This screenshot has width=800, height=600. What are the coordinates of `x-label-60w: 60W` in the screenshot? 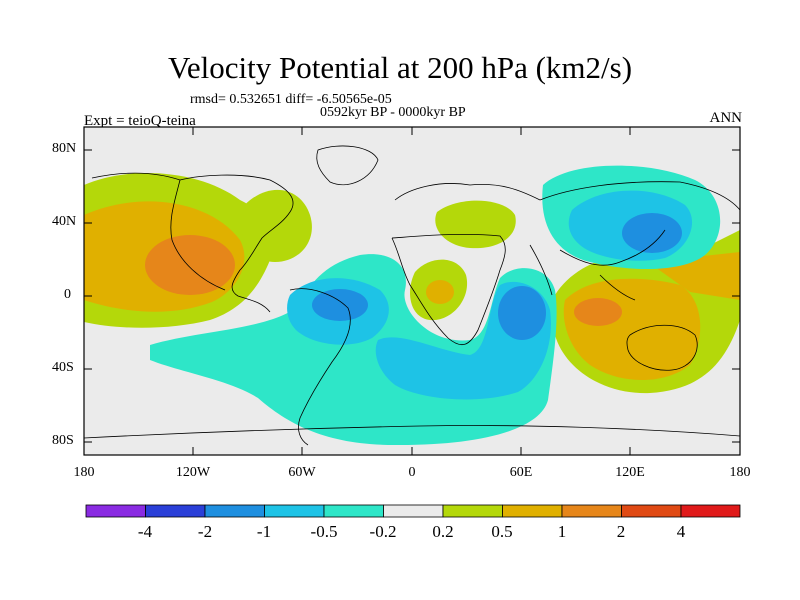 It's located at (302, 472).